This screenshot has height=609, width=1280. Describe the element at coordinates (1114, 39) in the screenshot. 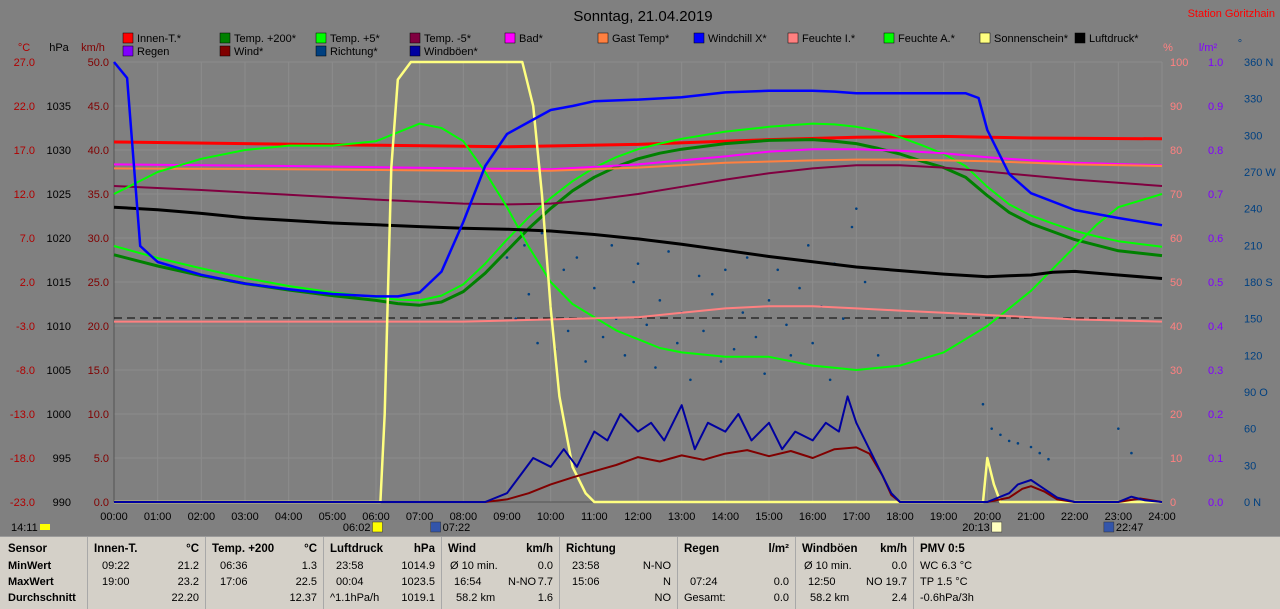

I see `legend-label: Luftdruck*` at that location.